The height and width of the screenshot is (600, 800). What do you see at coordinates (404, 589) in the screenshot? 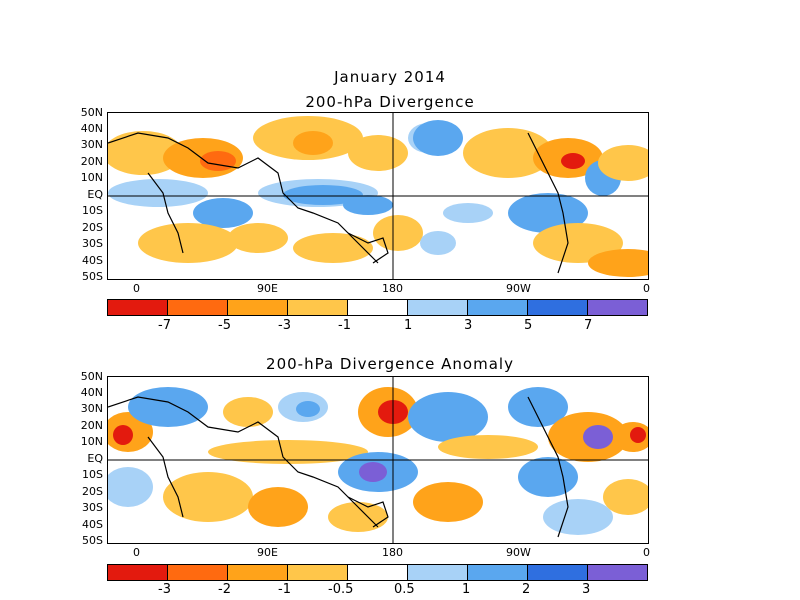
I see `colorbar-label: 0.5` at bounding box center [404, 589].